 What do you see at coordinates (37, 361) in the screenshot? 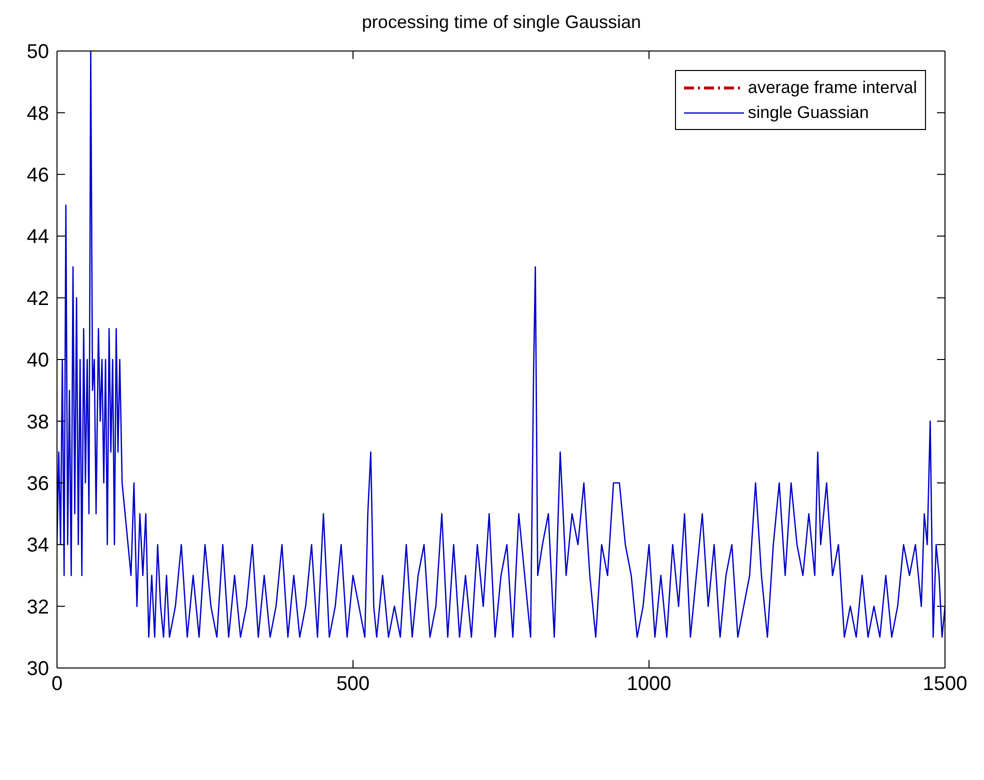
I see `y-tick-label: 40` at bounding box center [37, 361].